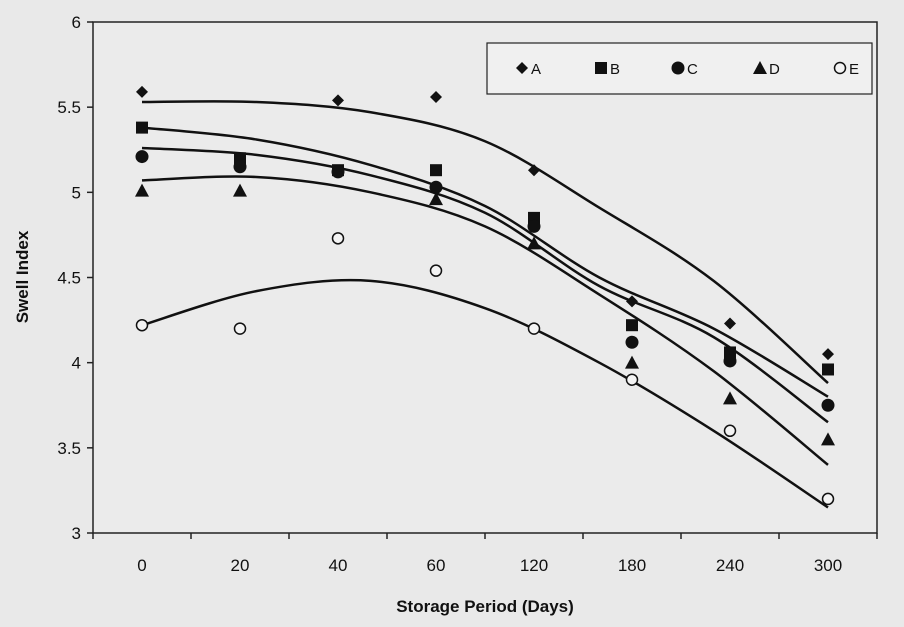 The image size is (904, 627). What do you see at coordinates (69, 278) in the screenshot?
I see `y-tick-label: 4.5` at bounding box center [69, 278].